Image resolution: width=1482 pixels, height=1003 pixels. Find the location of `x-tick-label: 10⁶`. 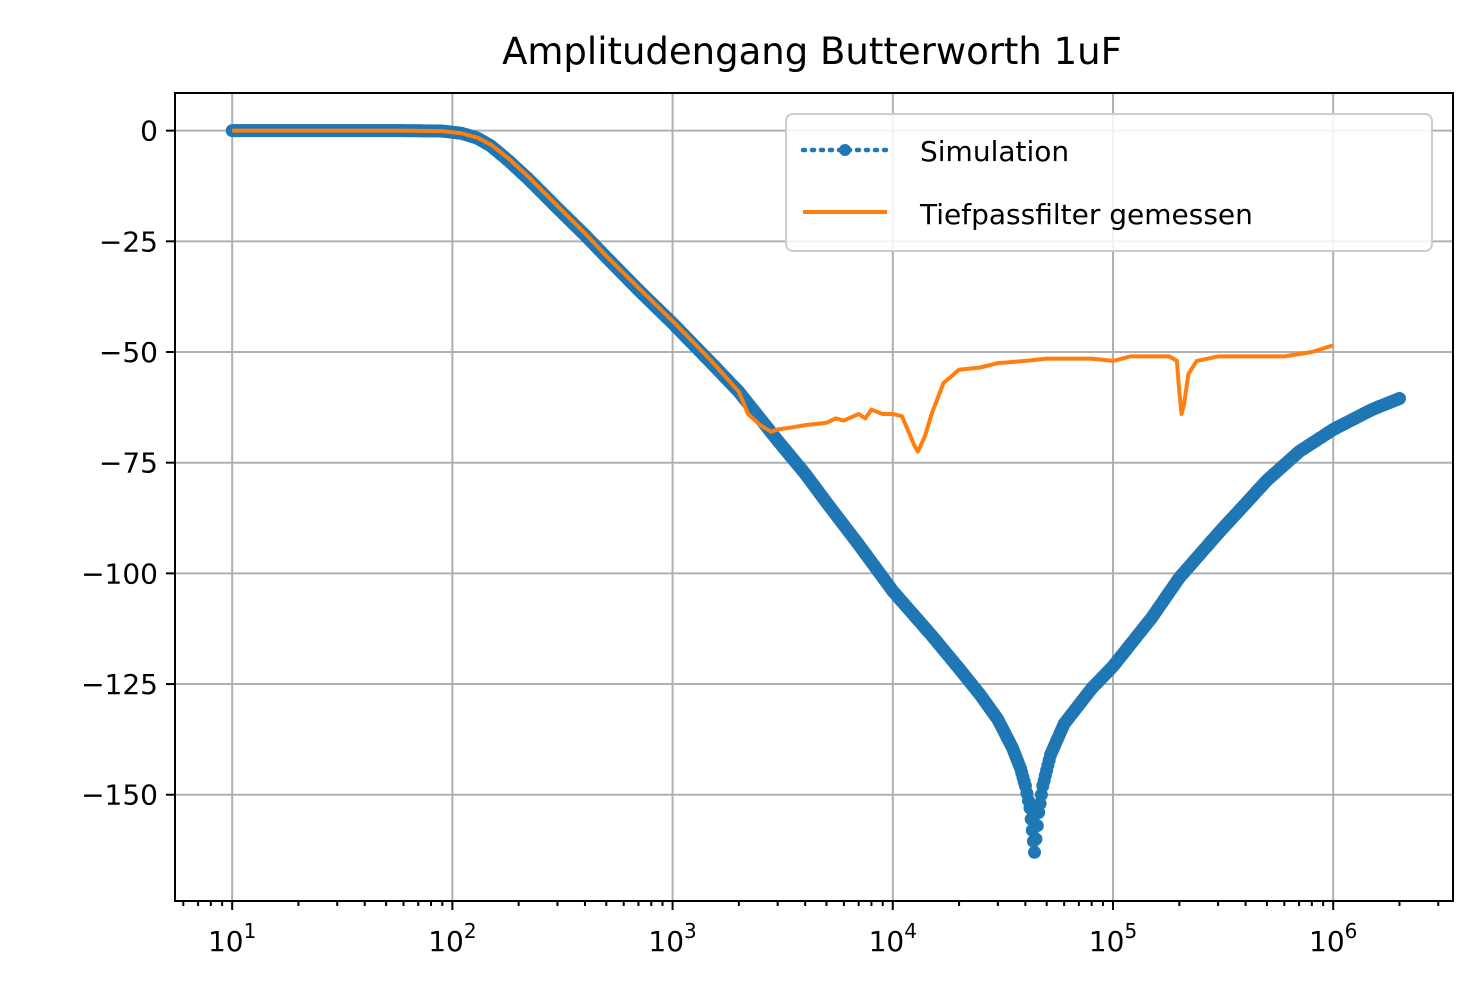

x-tick-label: 10⁶ is located at coordinates (1333, 938).